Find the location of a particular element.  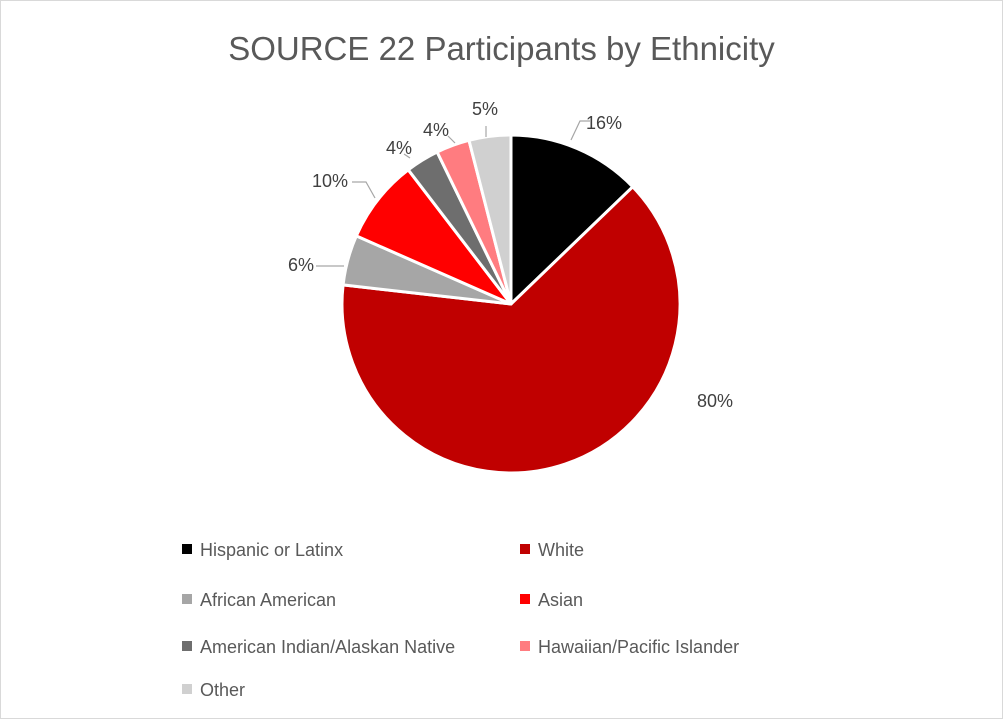

pie-slice-white is located at coordinates (511, 330).